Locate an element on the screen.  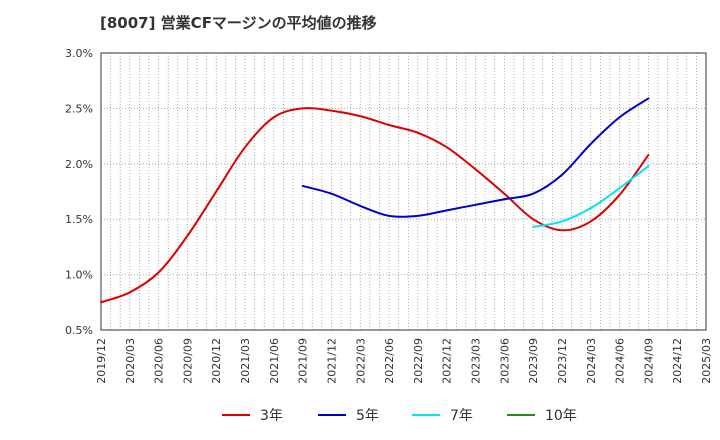
x-tick-label: 2022/06 is located at coordinates (389, 361).